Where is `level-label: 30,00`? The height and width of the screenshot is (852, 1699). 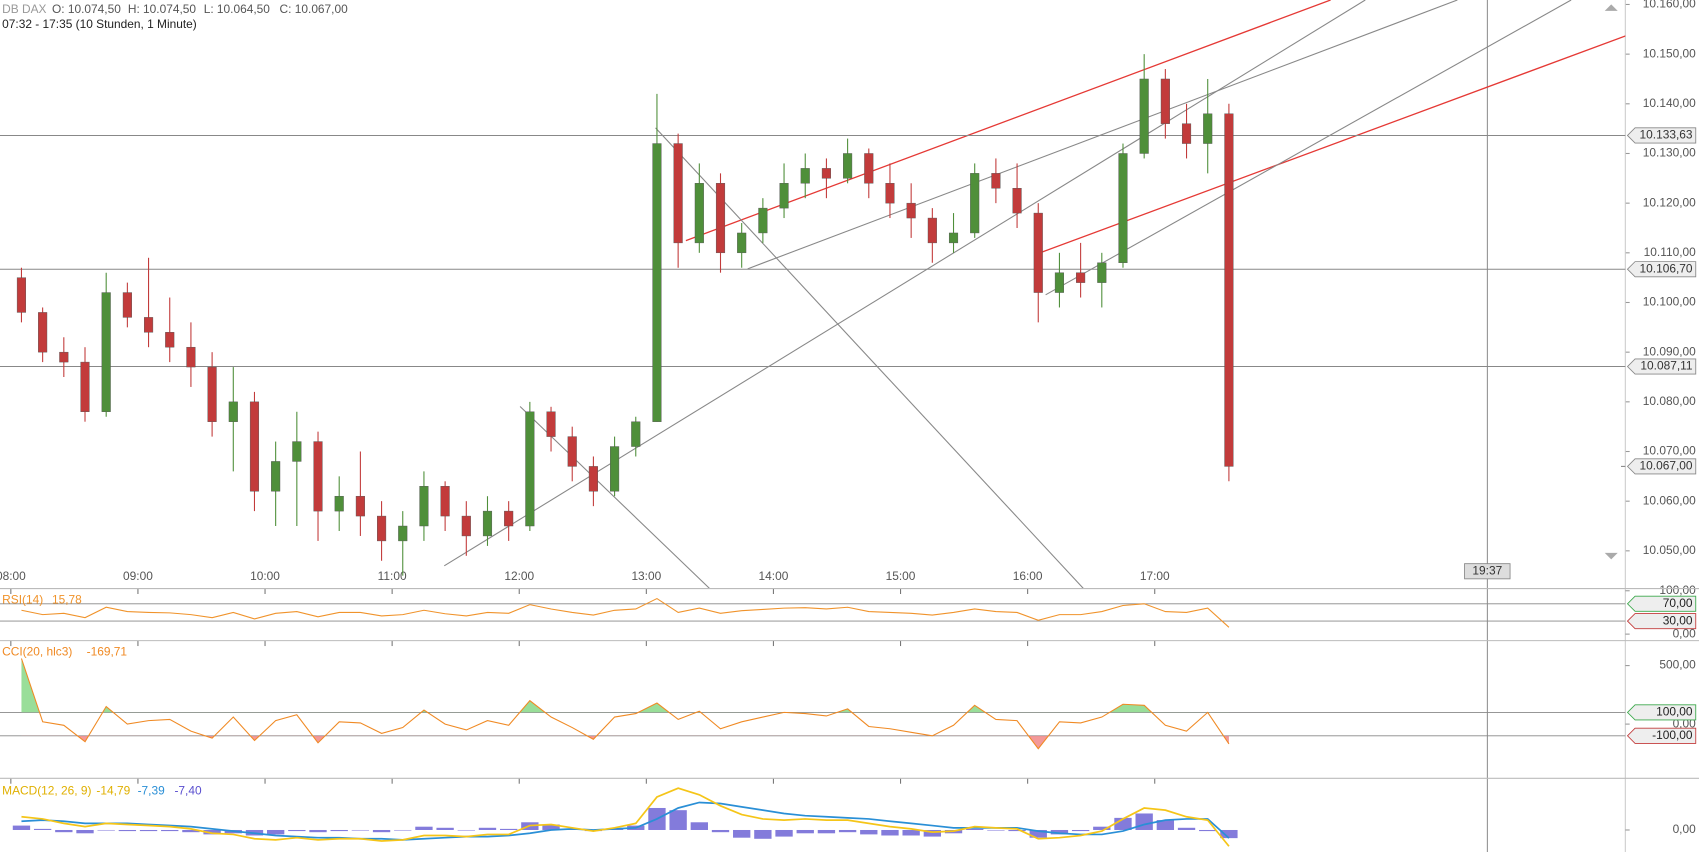 level-label: 30,00 is located at coordinates (1678, 620).